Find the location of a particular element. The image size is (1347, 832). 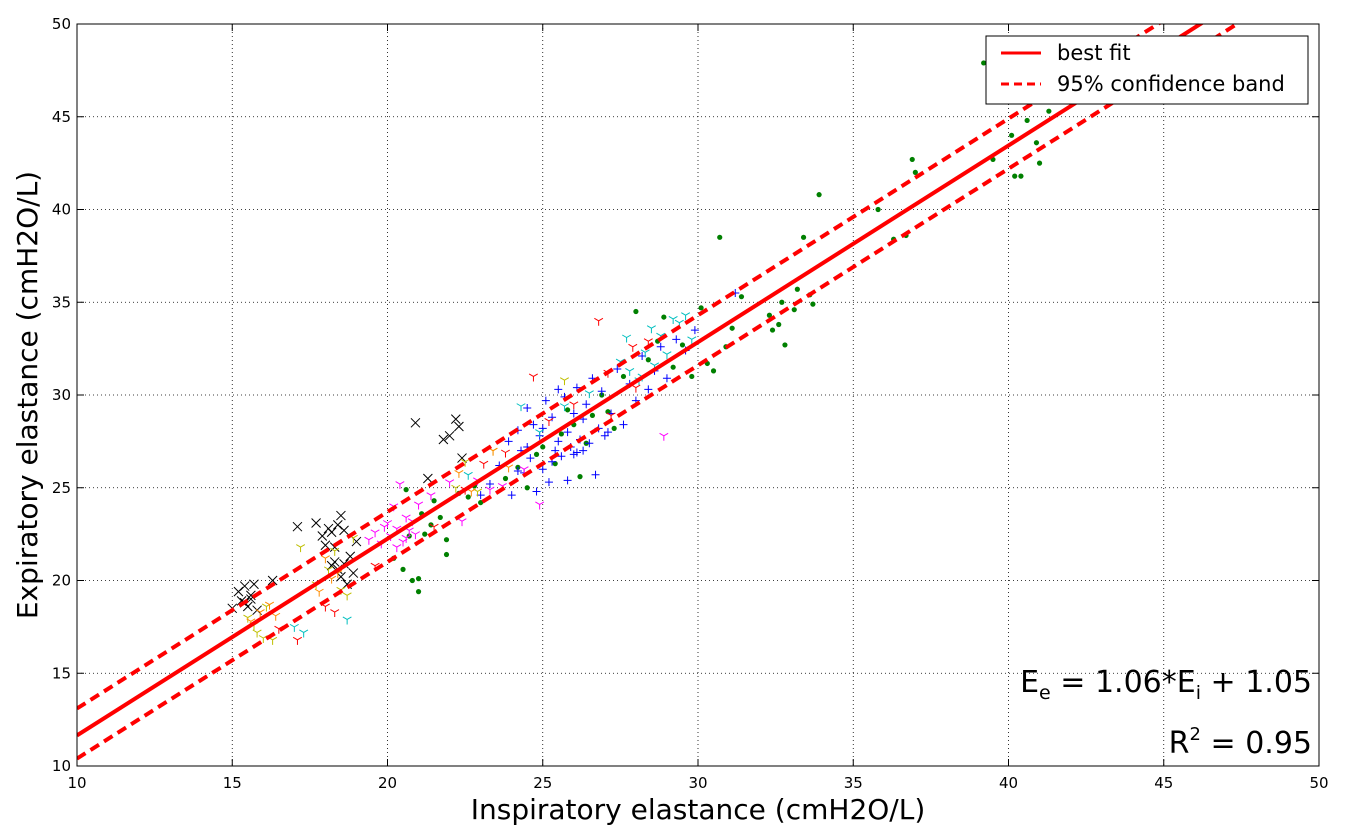

y-tick-label: 35 is located at coordinates (61, 302).